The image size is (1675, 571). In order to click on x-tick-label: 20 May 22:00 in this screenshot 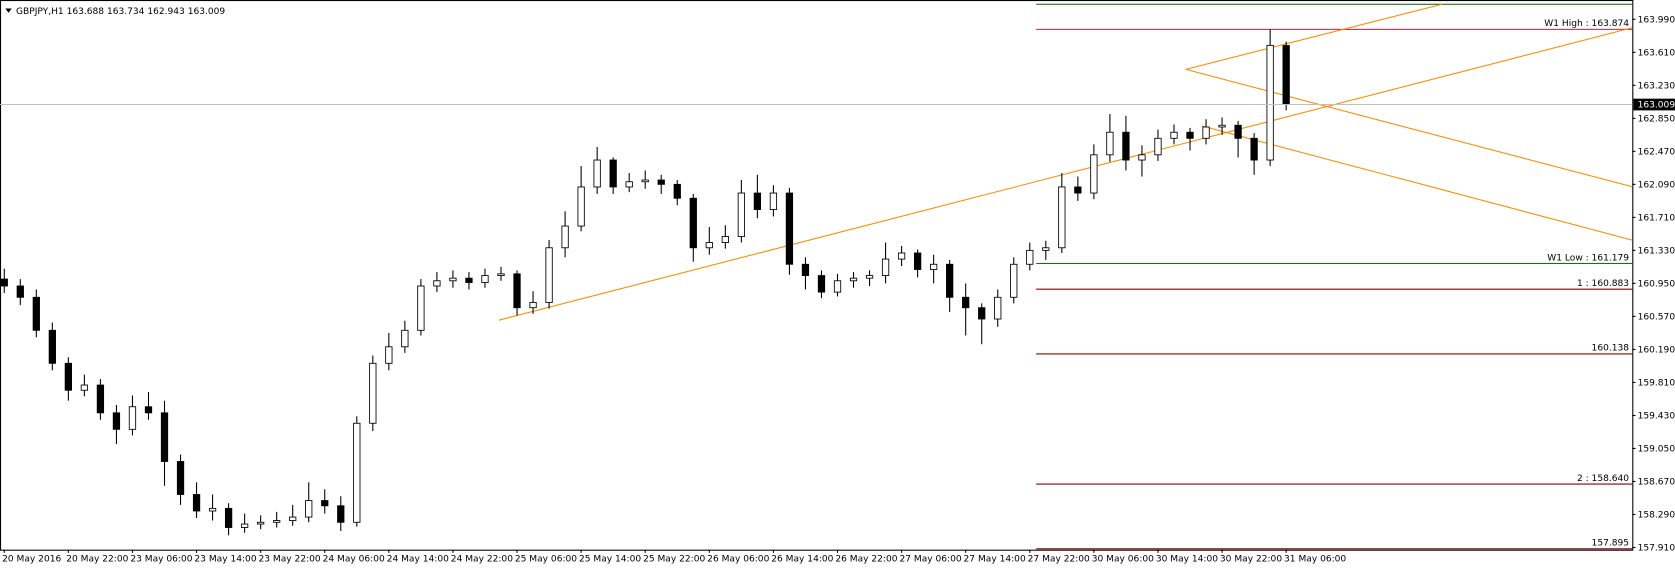, I will do `click(97, 559)`.